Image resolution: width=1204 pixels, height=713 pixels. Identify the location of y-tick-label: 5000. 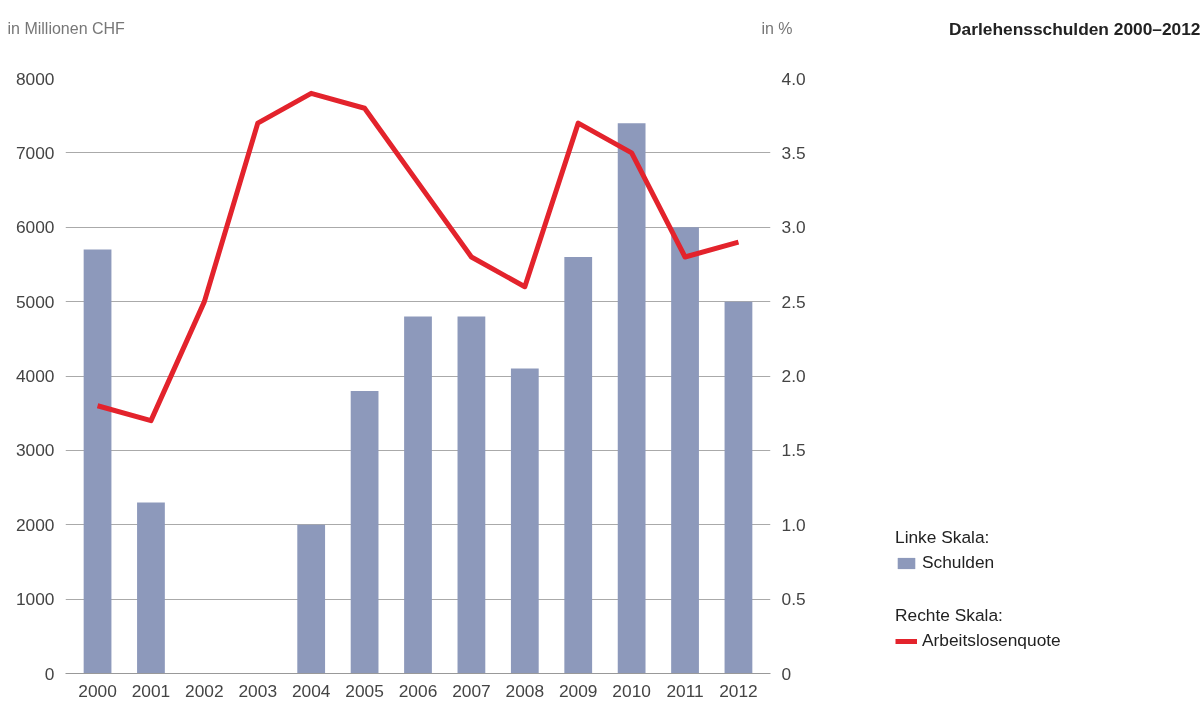
(35, 301).